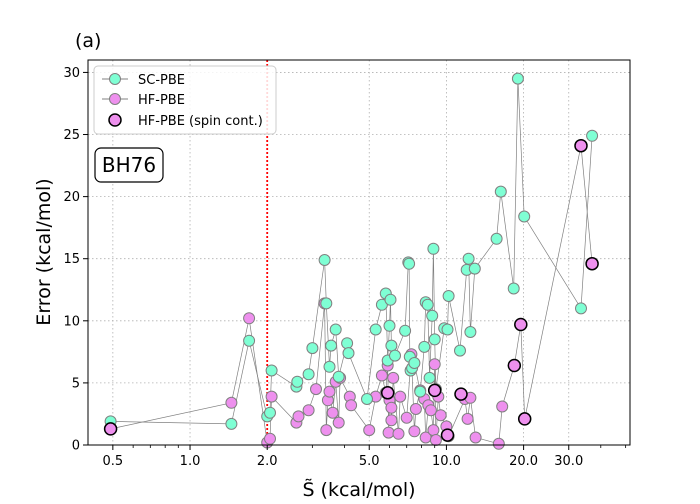 This screenshot has height=504, width=700. I want to click on legend-frame, so click(185, 100).